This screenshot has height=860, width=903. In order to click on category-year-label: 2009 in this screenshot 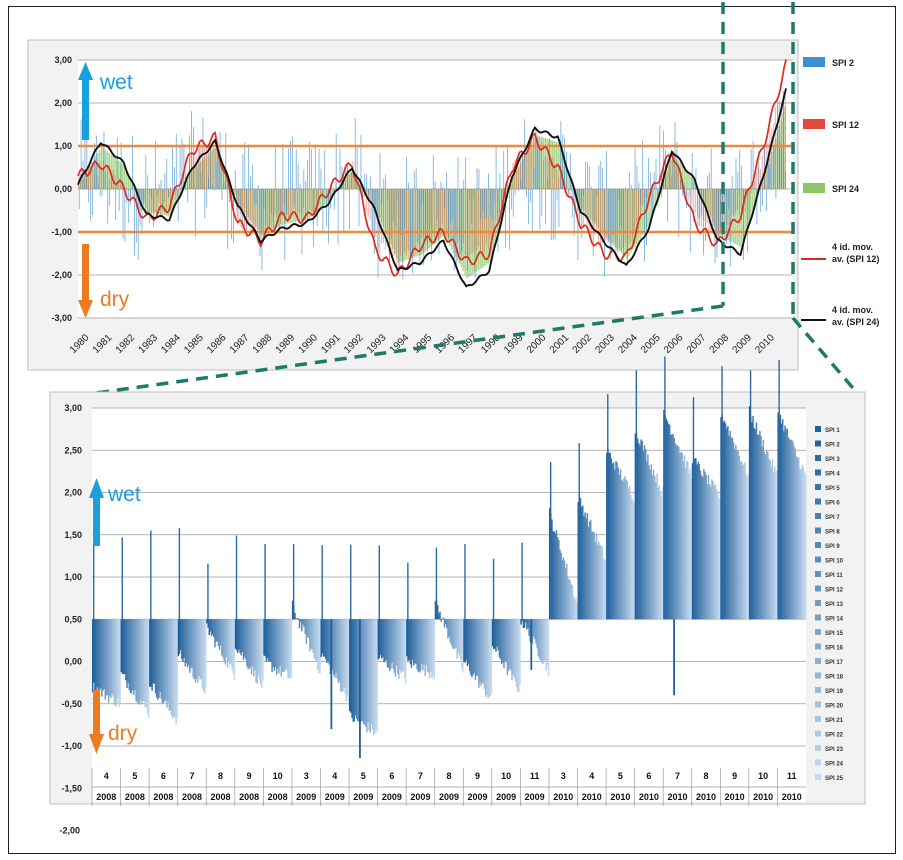, I will do `click(535, 797)`.